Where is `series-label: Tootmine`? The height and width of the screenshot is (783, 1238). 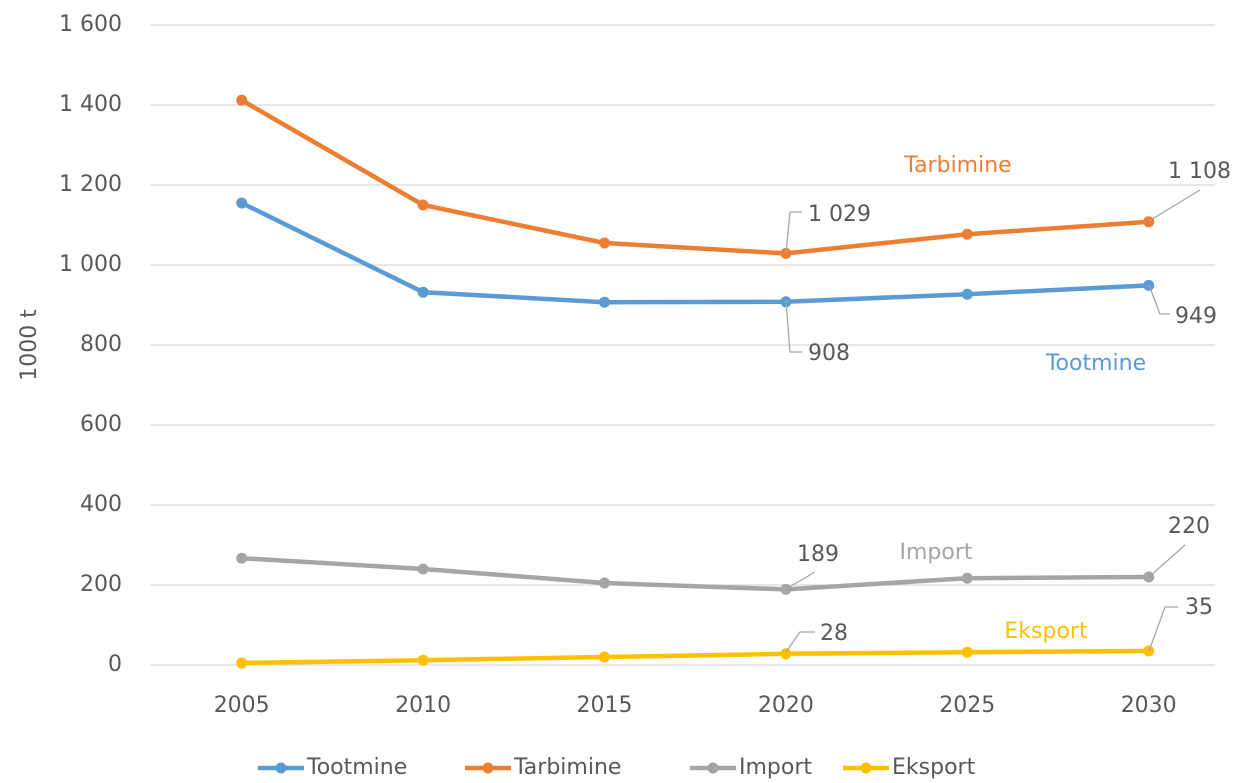
series-label: Tootmine is located at coordinates (1095, 363).